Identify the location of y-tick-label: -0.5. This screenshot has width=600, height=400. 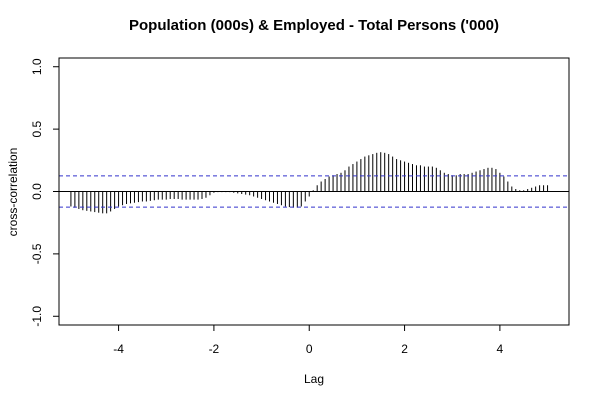
(37, 253).